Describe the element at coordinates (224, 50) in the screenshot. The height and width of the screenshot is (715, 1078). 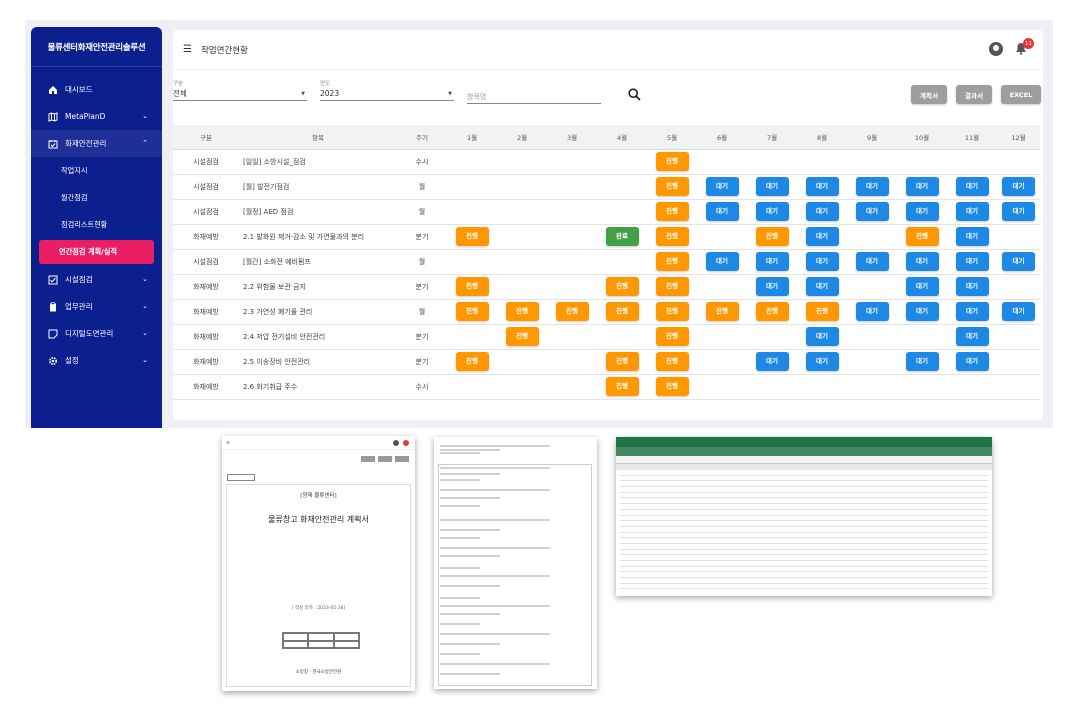
I see `page-title: 작업연간현황` at that location.